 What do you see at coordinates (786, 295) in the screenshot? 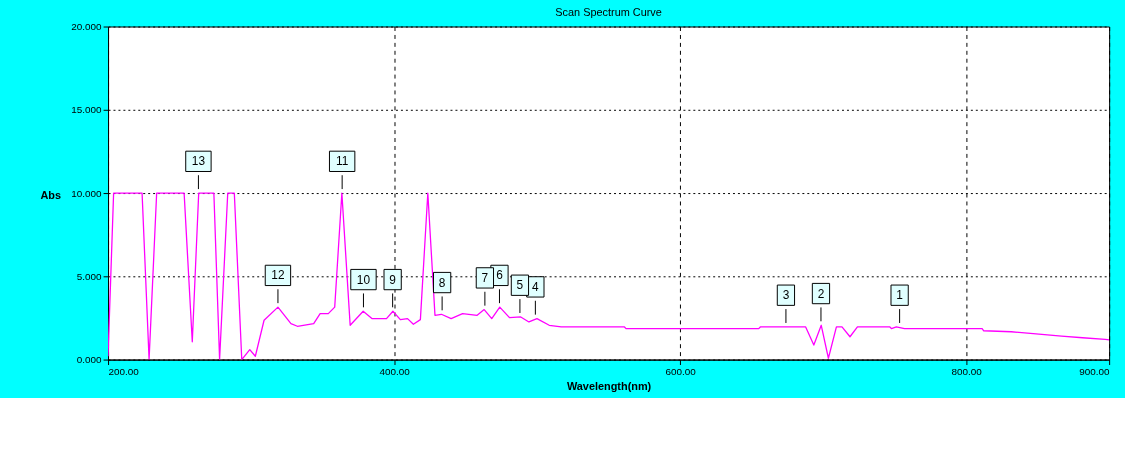
I see `annotation: 3` at bounding box center [786, 295].